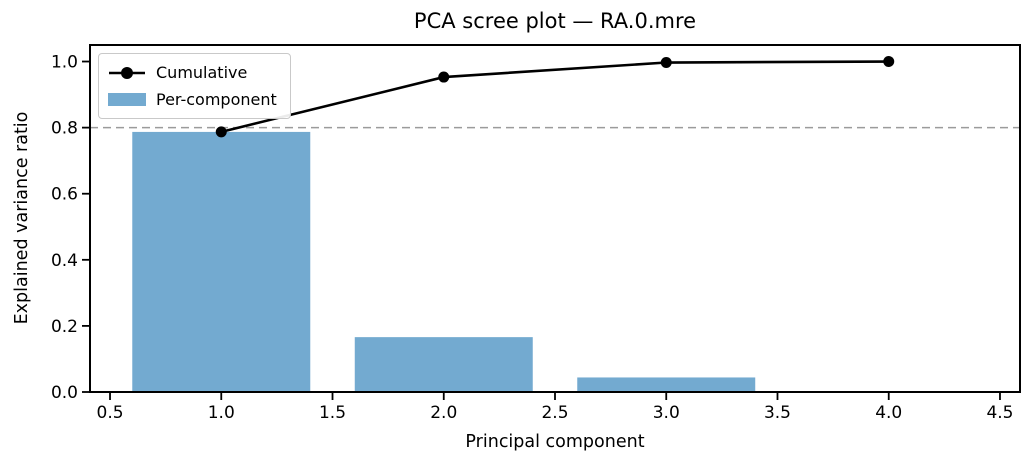  What do you see at coordinates (64, 195) in the screenshot?
I see `y-tick-label: 0.6` at bounding box center [64, 195].